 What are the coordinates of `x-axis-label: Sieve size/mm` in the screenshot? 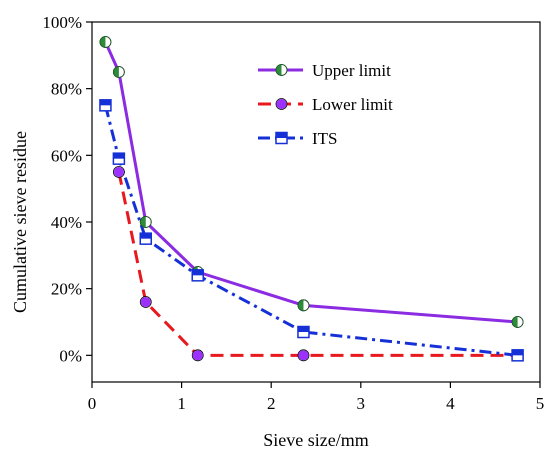 It's located at (315, 440).